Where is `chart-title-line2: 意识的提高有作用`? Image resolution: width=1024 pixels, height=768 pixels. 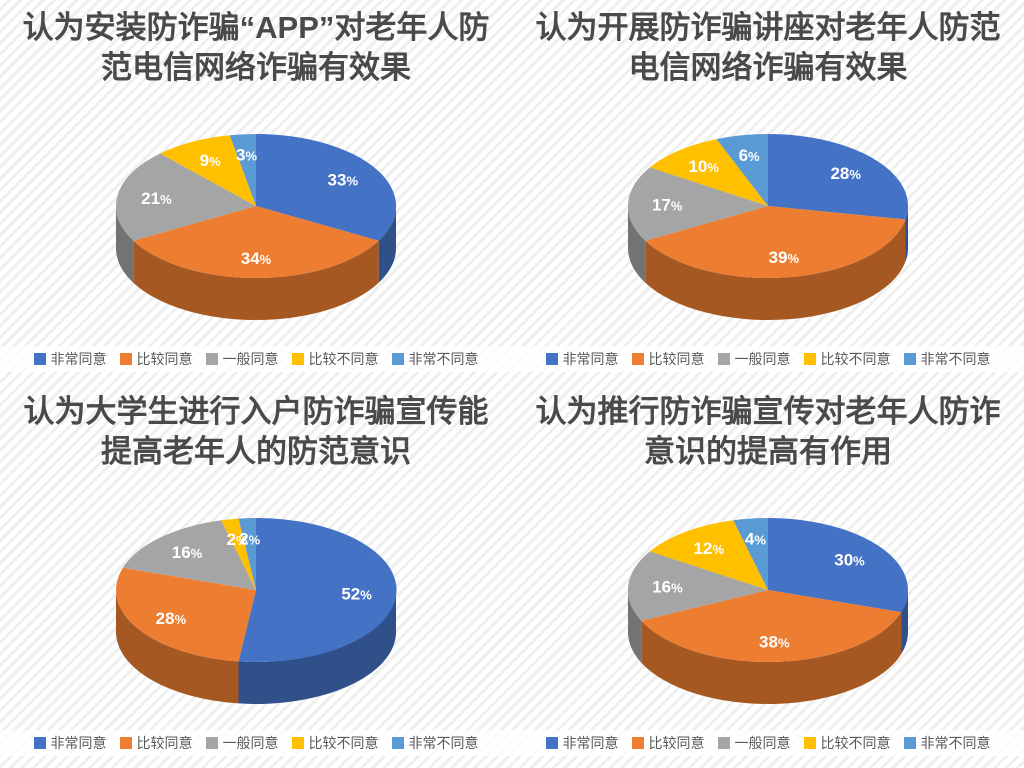 chart-title-line2: 意识的提高有作用 is located at coordinates (768, 451).